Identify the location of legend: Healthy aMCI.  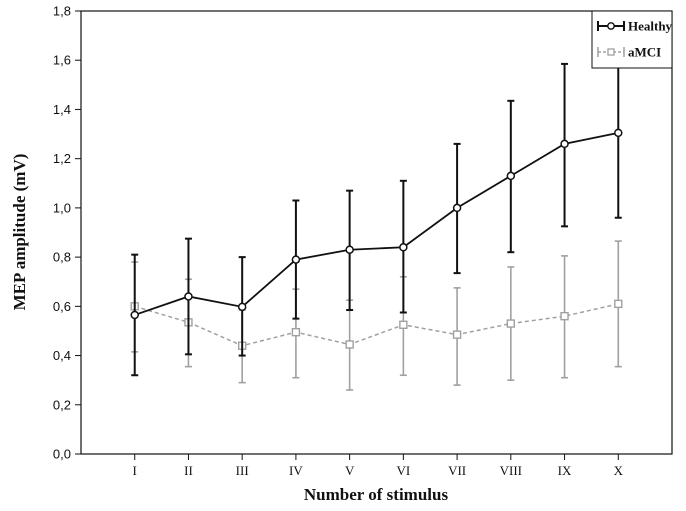
(632, 39).